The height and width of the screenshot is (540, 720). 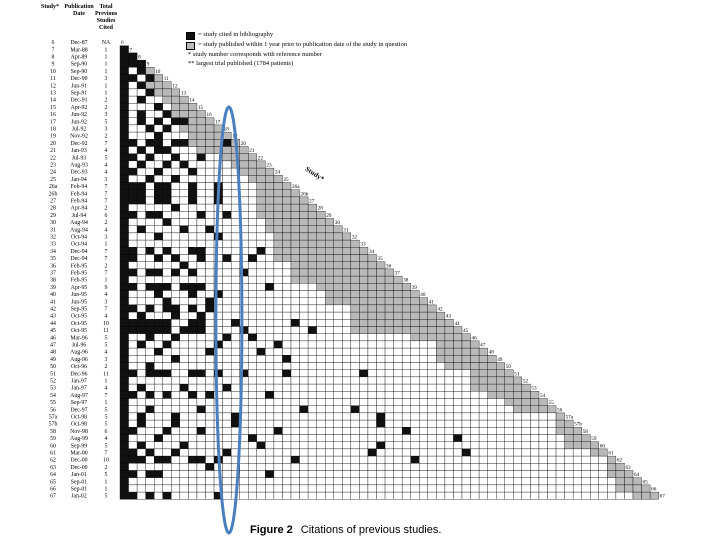 What do you see at coordinates (79, 396) in the screenshot?
I see `row-publication-date: Aug-97` at bounding box center [79, 396].